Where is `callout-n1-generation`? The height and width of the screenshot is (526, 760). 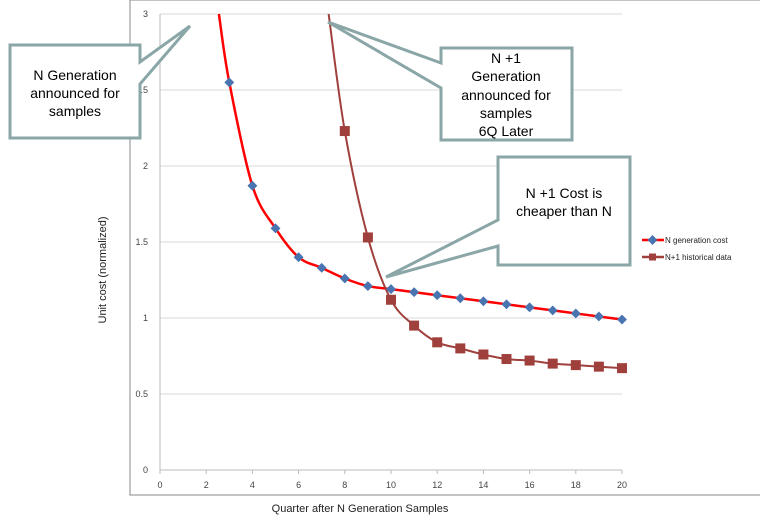
callout-n1-generation is located at coordinates (450, 81).